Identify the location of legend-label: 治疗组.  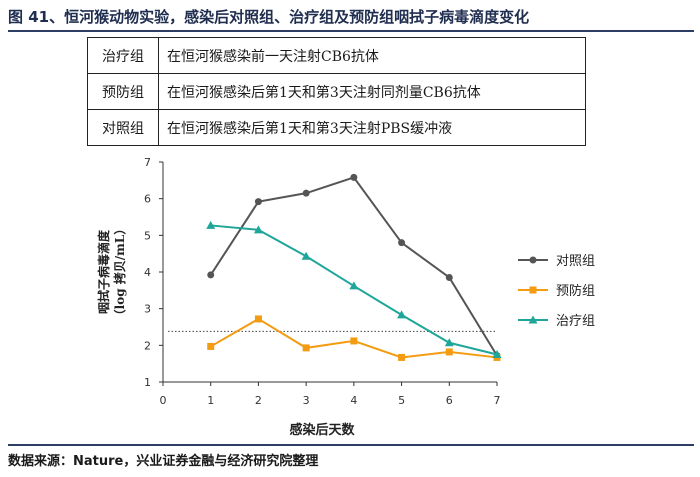
(575, 321).